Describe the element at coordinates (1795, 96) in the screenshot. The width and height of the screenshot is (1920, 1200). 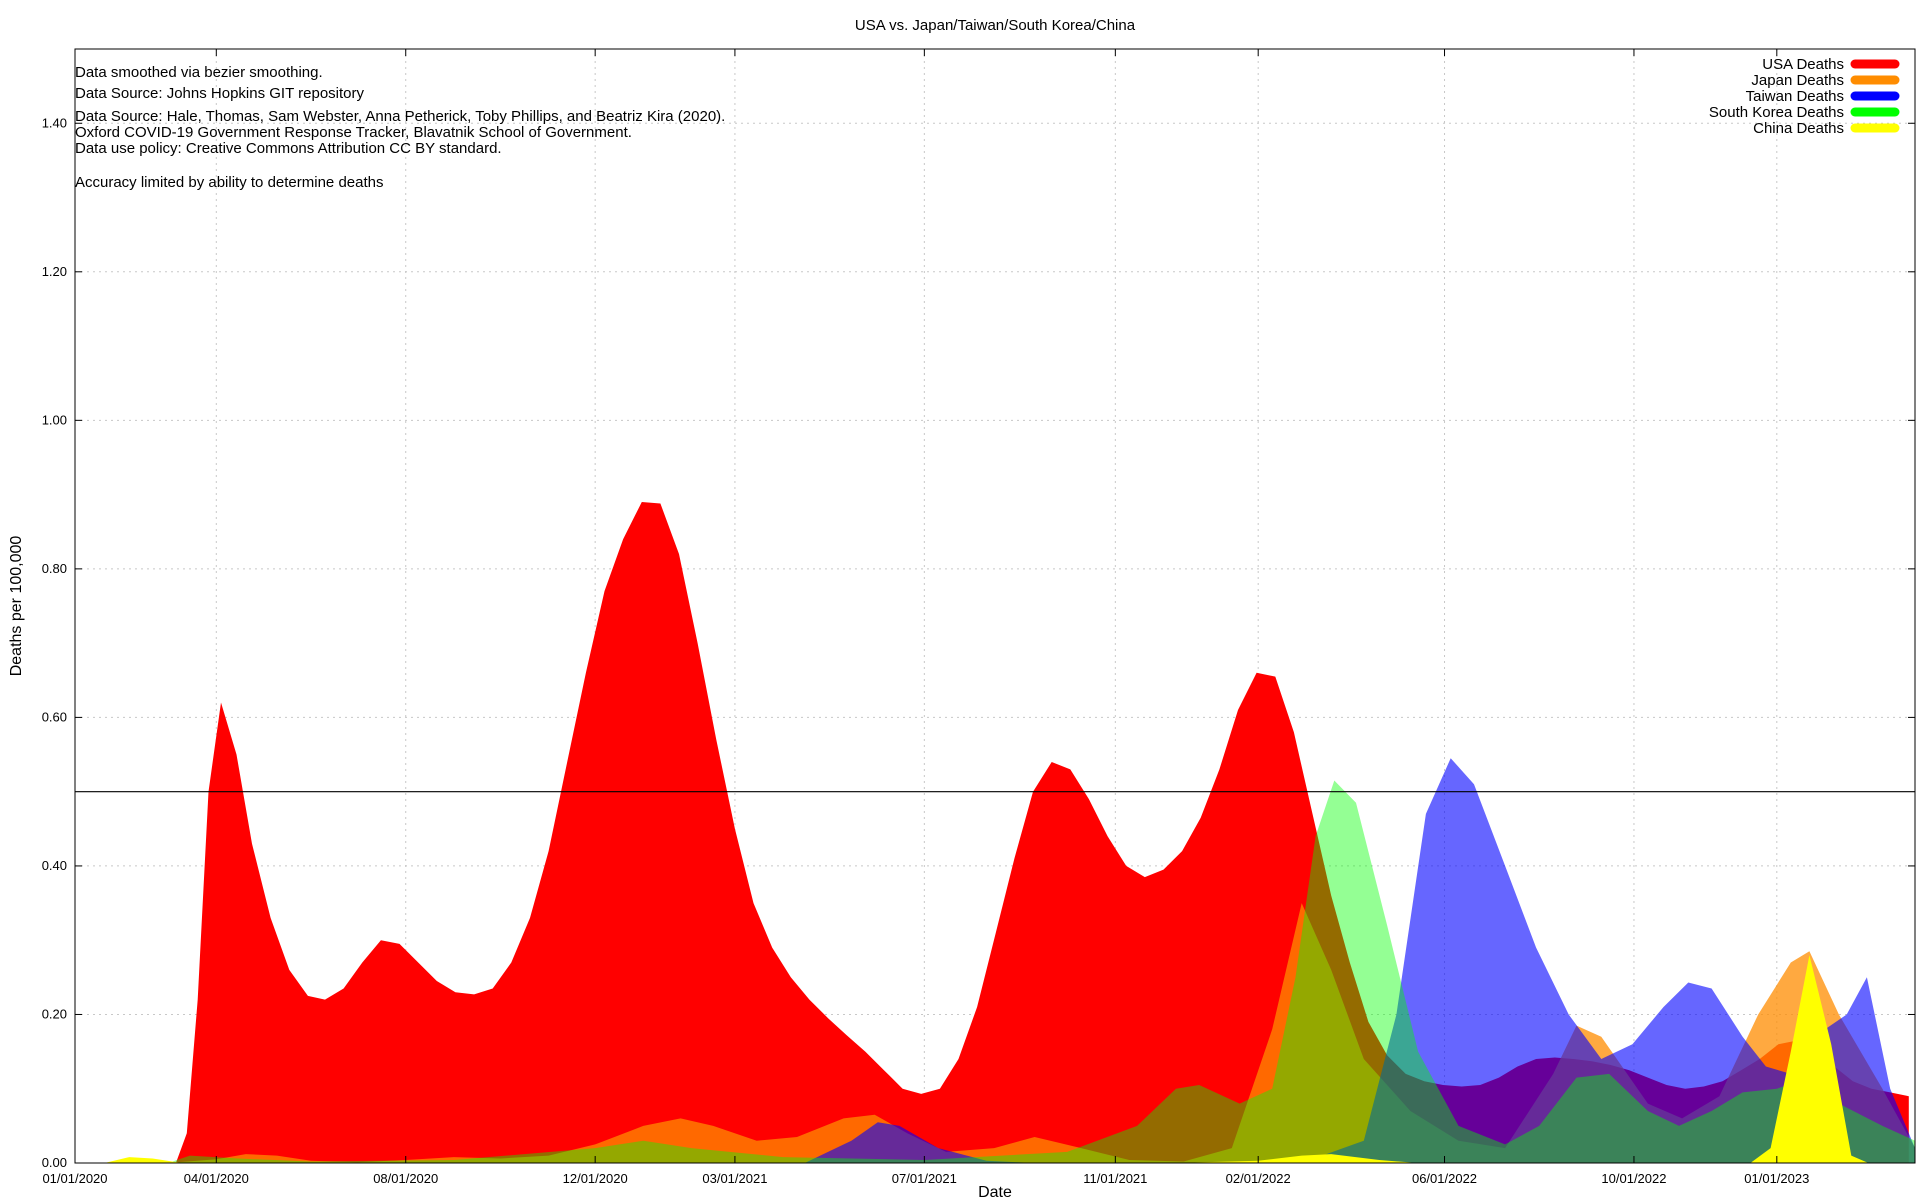
I see `taiwan-deaths-legend-label: Taiwan Deaths` at that location.